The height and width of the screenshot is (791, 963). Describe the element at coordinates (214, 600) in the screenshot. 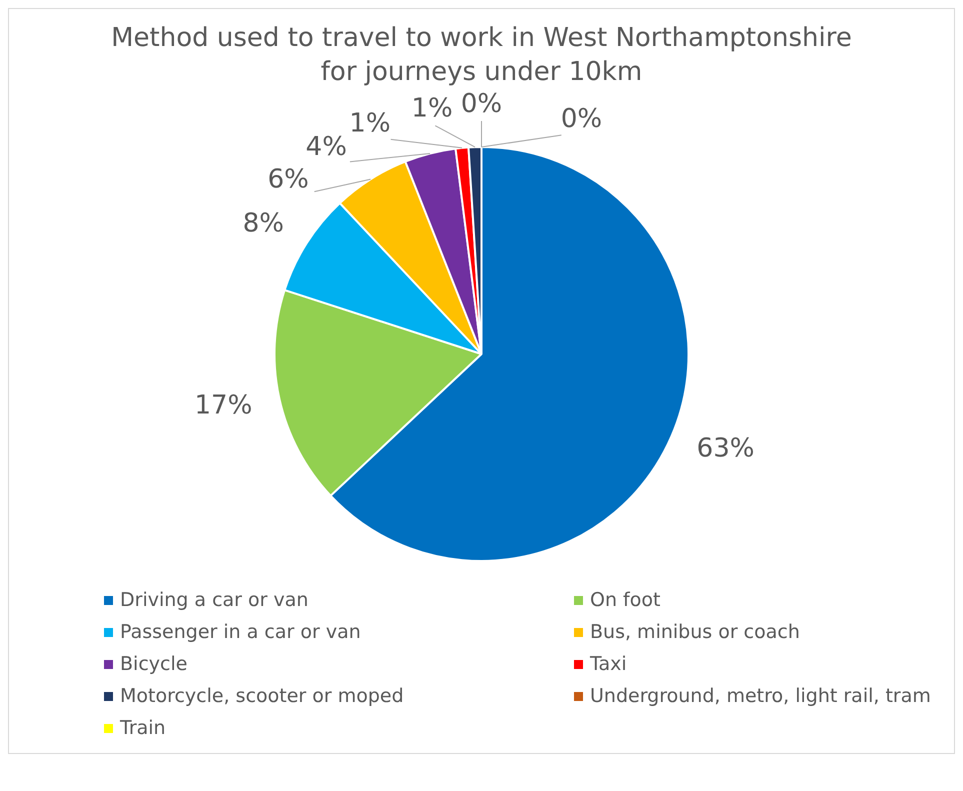

I see `legend-label: Driving a car or van` at that location.